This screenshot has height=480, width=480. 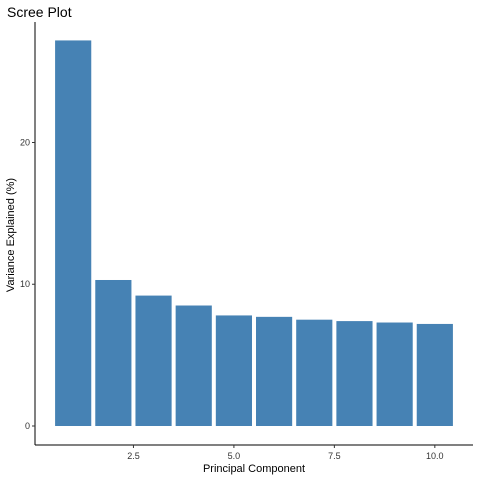 What do you see at coordinates (285, 453) in the screenshot?
I see `x-axis-ticks: 2.5 5.0 7.5 10.0` at bounding box center [285, 453].